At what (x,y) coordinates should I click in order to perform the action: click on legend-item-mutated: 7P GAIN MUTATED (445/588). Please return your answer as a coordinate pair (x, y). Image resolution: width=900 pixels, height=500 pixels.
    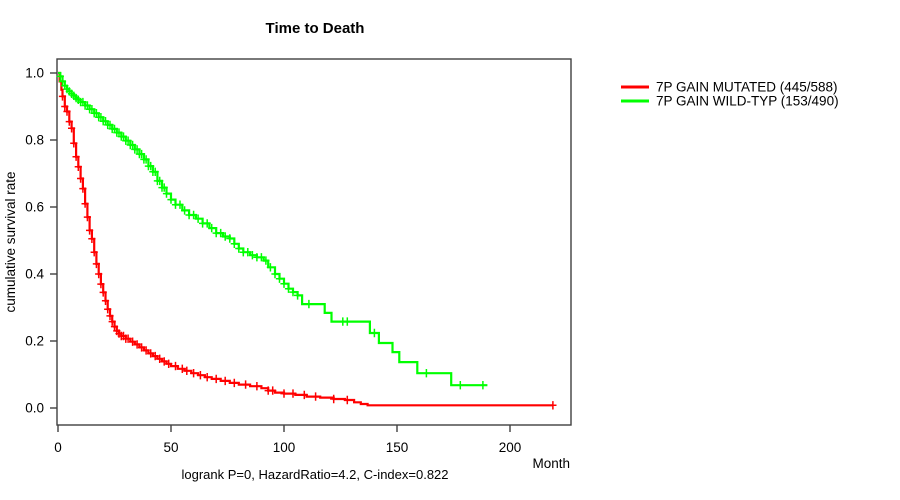
    Looking at the image, I should click on (729, 87).